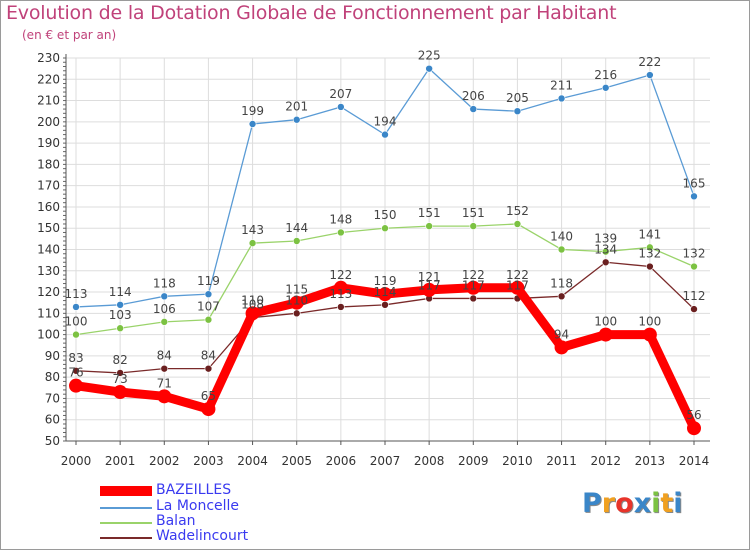  Describe the element at coordinates (385, 122) in the screenshot. I see `data-label: 194` at that location.